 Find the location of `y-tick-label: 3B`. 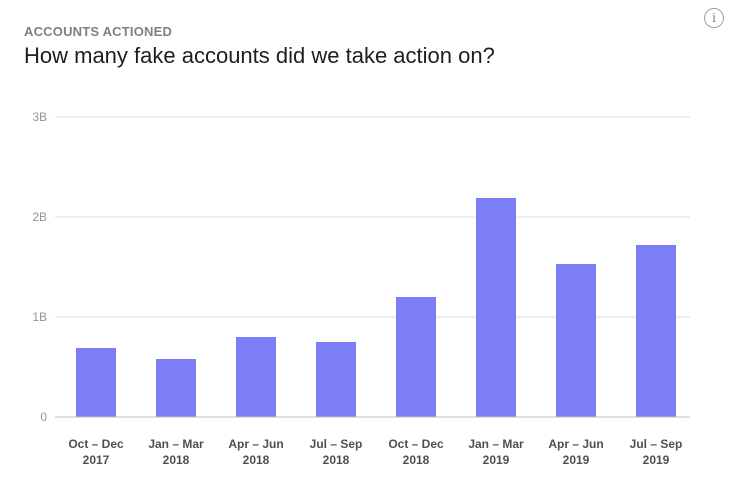

y-tick-label: 3B is located at coordinates (39, 117).